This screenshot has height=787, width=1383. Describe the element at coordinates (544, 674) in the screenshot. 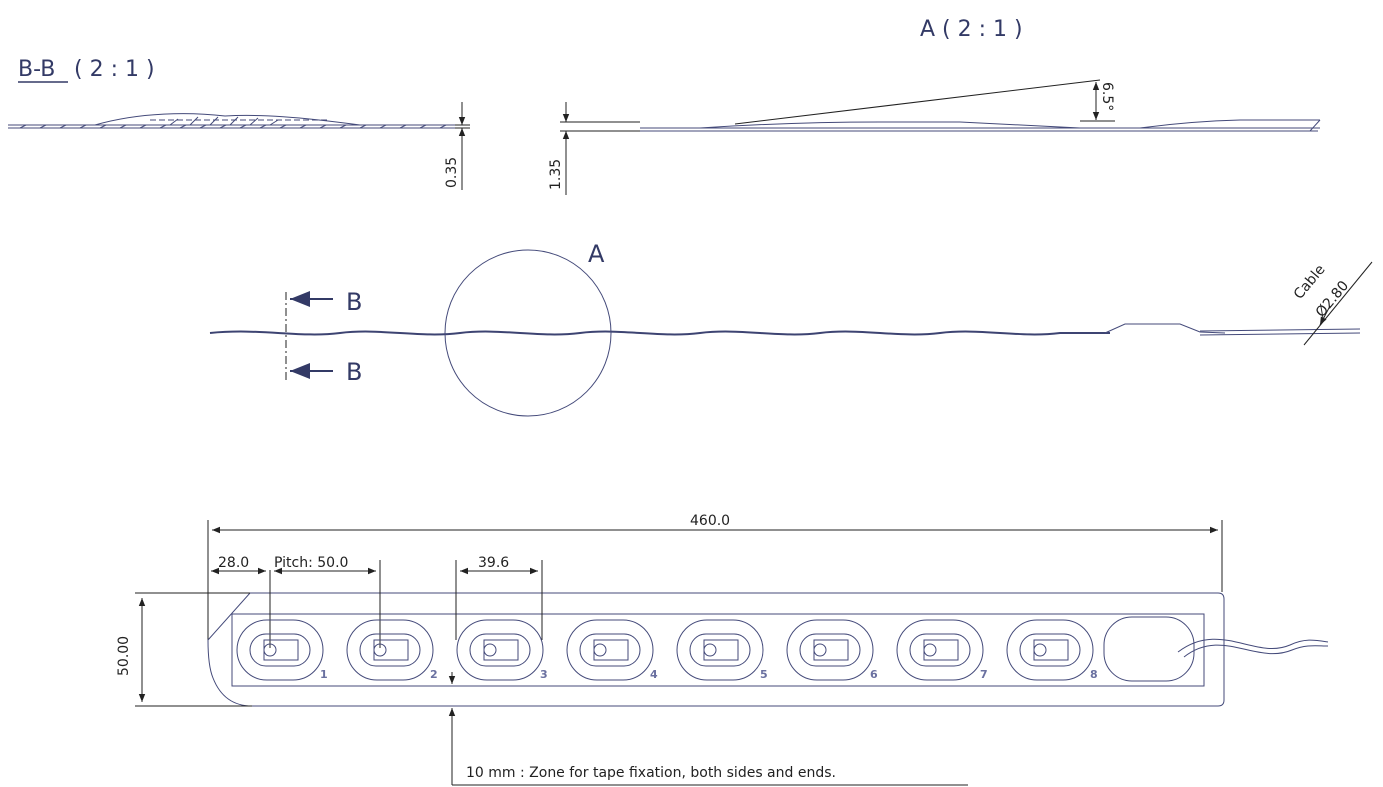

I see `pad-number: 3` at that location.